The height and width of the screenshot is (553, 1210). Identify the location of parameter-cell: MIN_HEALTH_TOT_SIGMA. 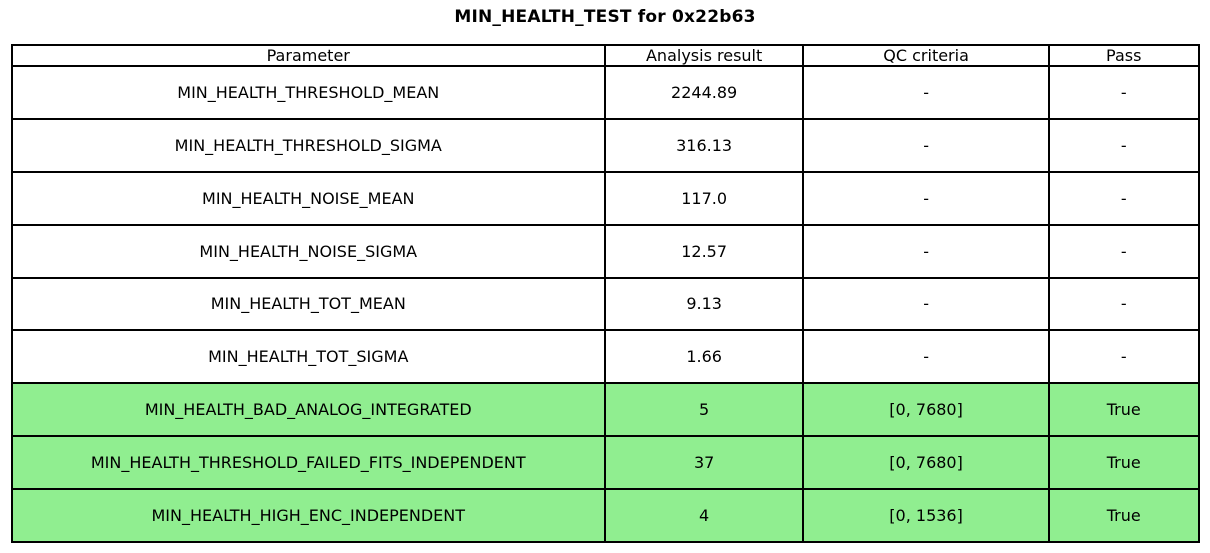
(308, 357).